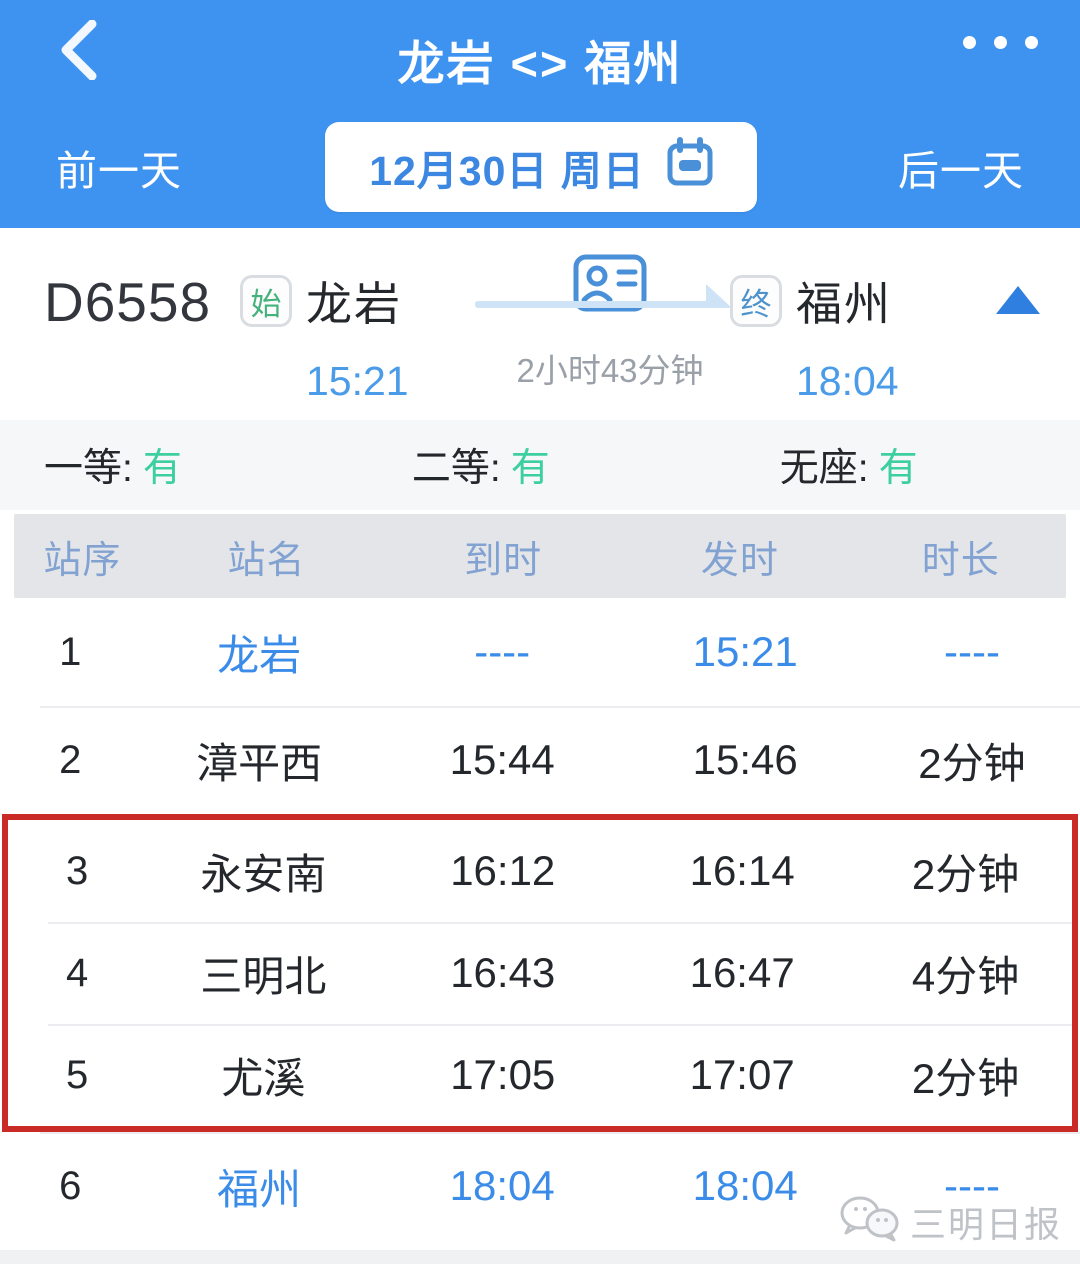 Image resolution: width=1080 pixels, height=1264 pixels. Describe the element at coordinates (961, 171) in the screenshot. I see `next-day-button: 后一天` at that location.